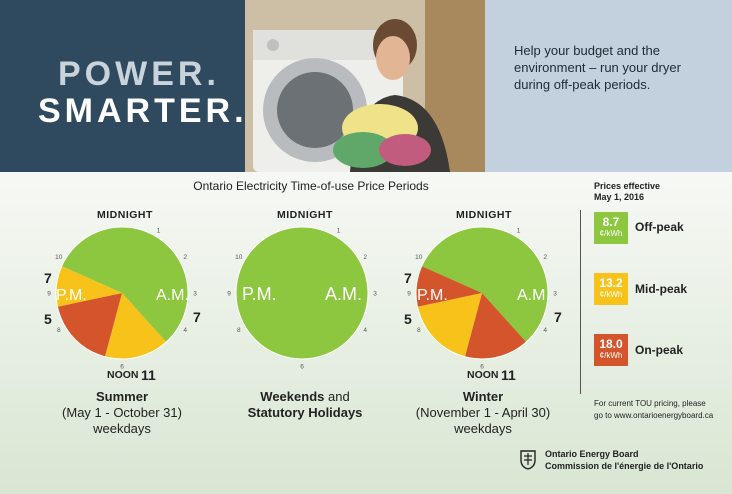 This screenshot has width=732, height=494. Describe the element at coordinates (71, 295) in the screenshot. I see `summer-pm-label: P.M.` at that location.